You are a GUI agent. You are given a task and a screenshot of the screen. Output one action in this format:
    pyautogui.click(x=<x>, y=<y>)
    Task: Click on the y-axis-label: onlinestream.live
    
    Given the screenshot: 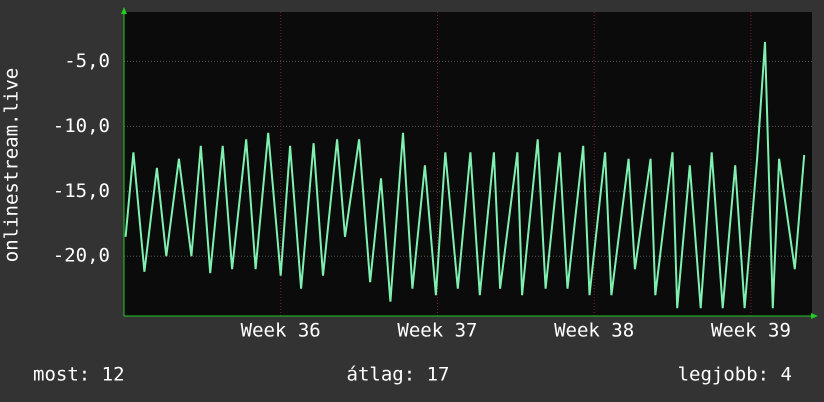 What is the action you would take?
    pyautogui.click(x=12, y=165)
    